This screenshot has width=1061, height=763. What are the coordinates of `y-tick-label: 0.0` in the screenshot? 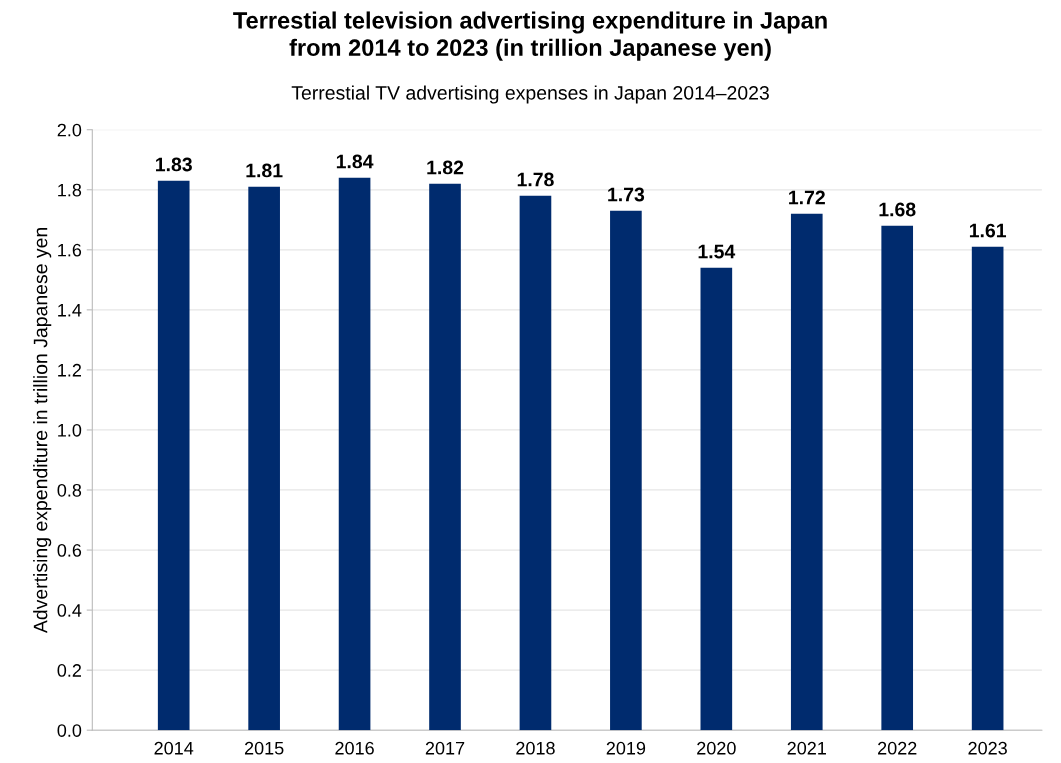 It's located at (69, 730).